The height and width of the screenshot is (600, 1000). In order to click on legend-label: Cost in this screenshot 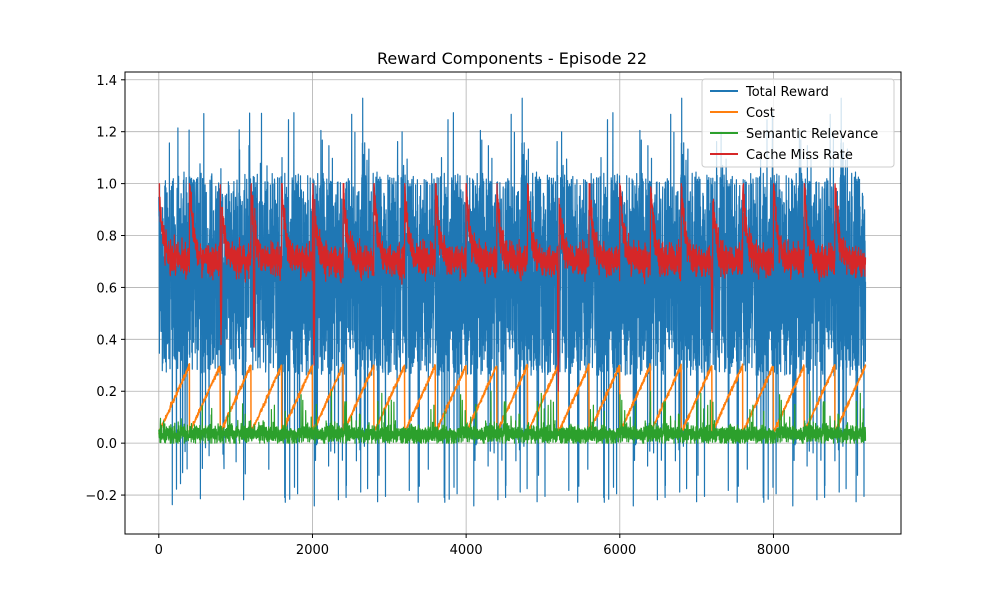, I will do `click(760, 113)`.